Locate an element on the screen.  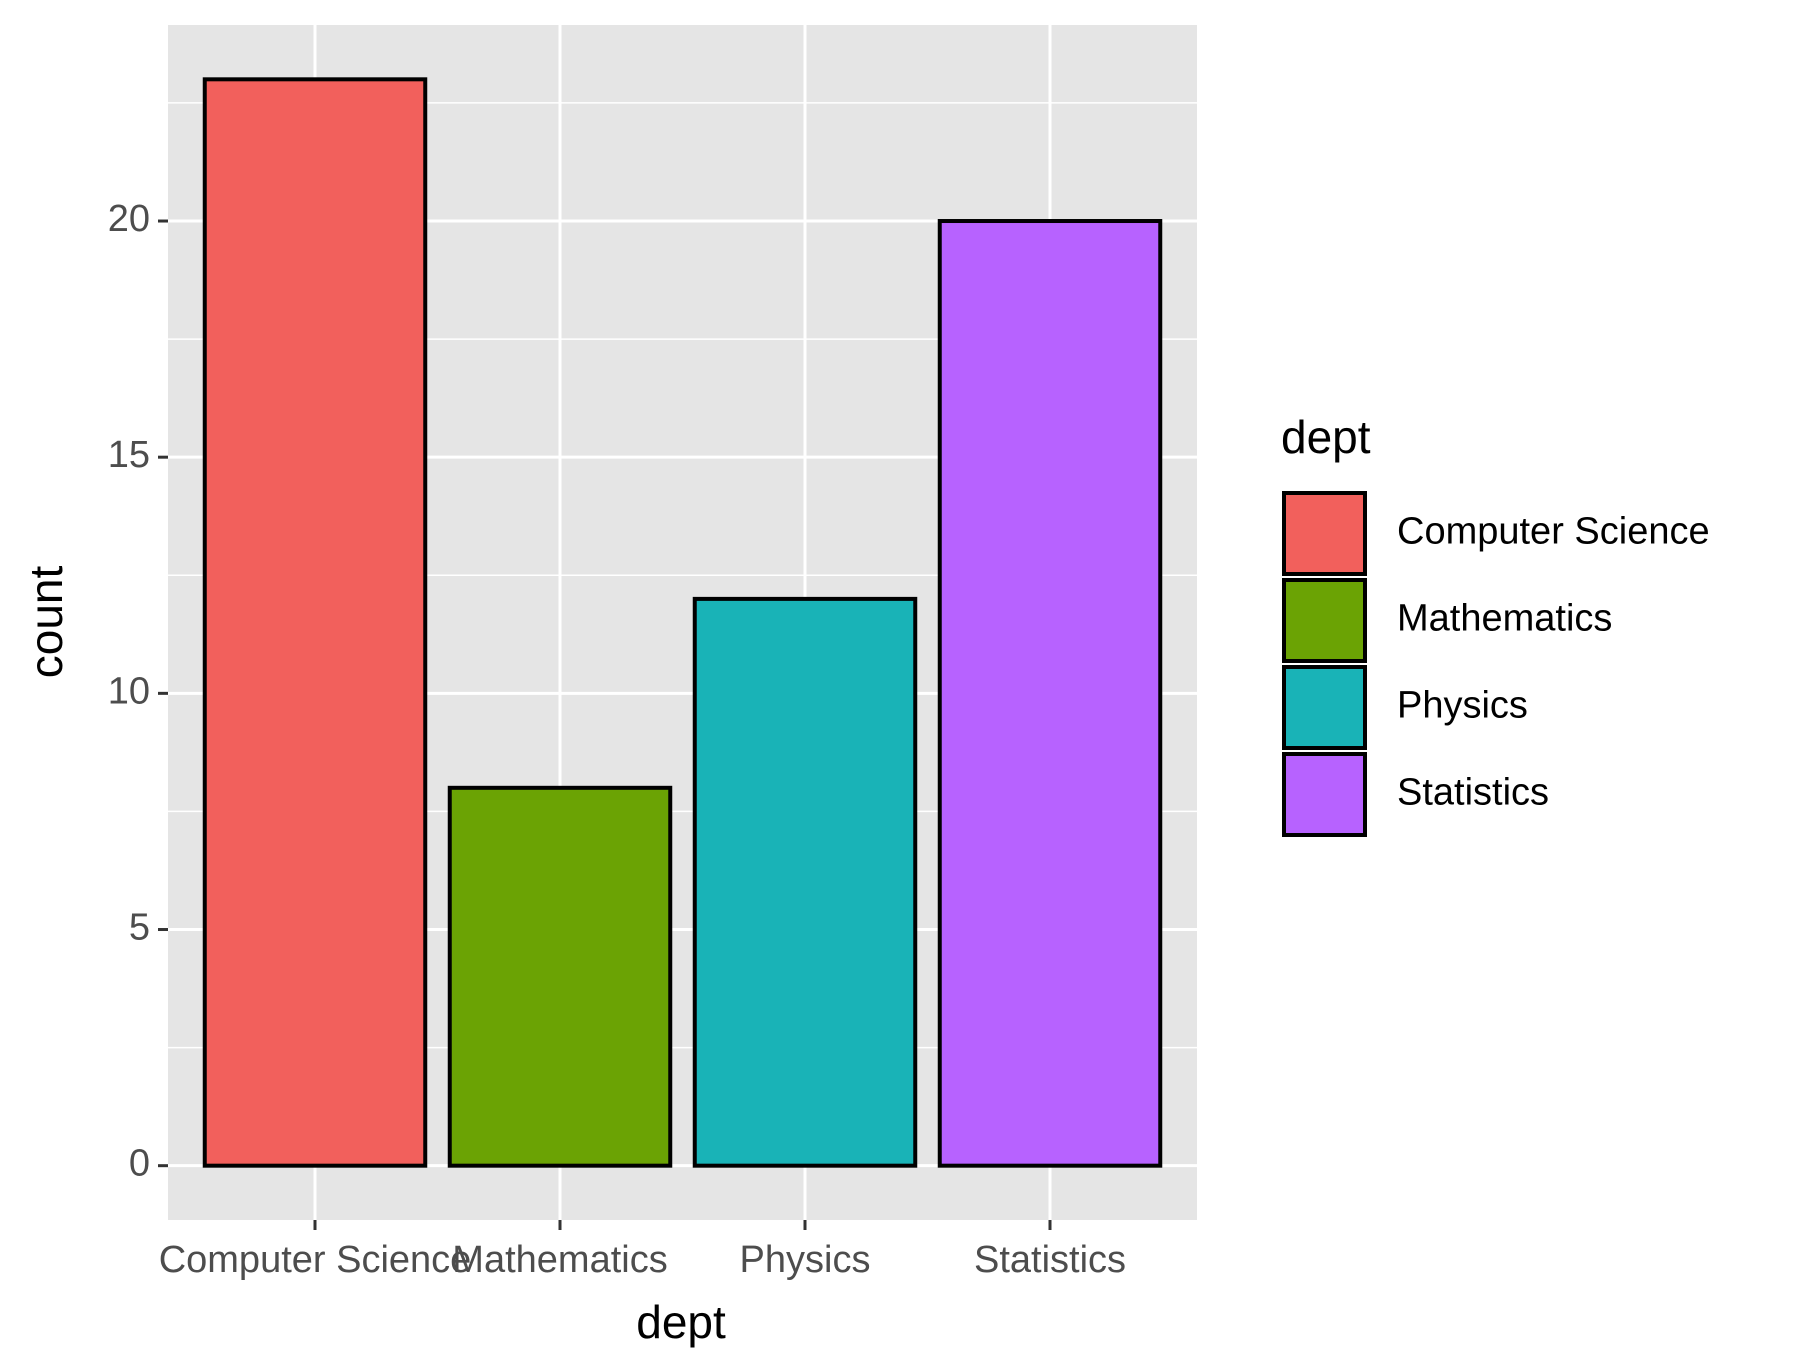
x-tick-label: Physics is located at coordinates (805, 1260).